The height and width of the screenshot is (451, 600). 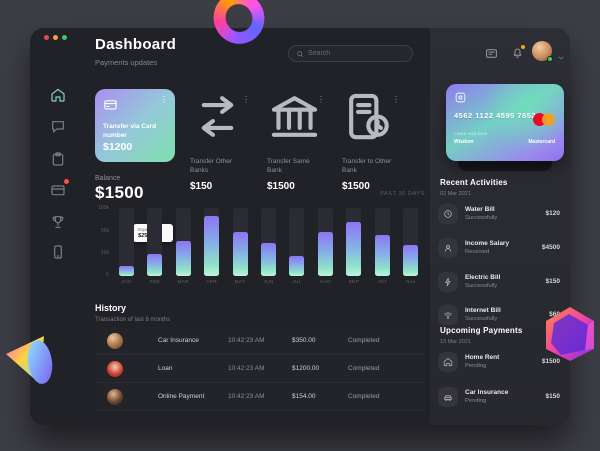 I want to click on activity-title: Internet Bill, so click(x=483, y=310).